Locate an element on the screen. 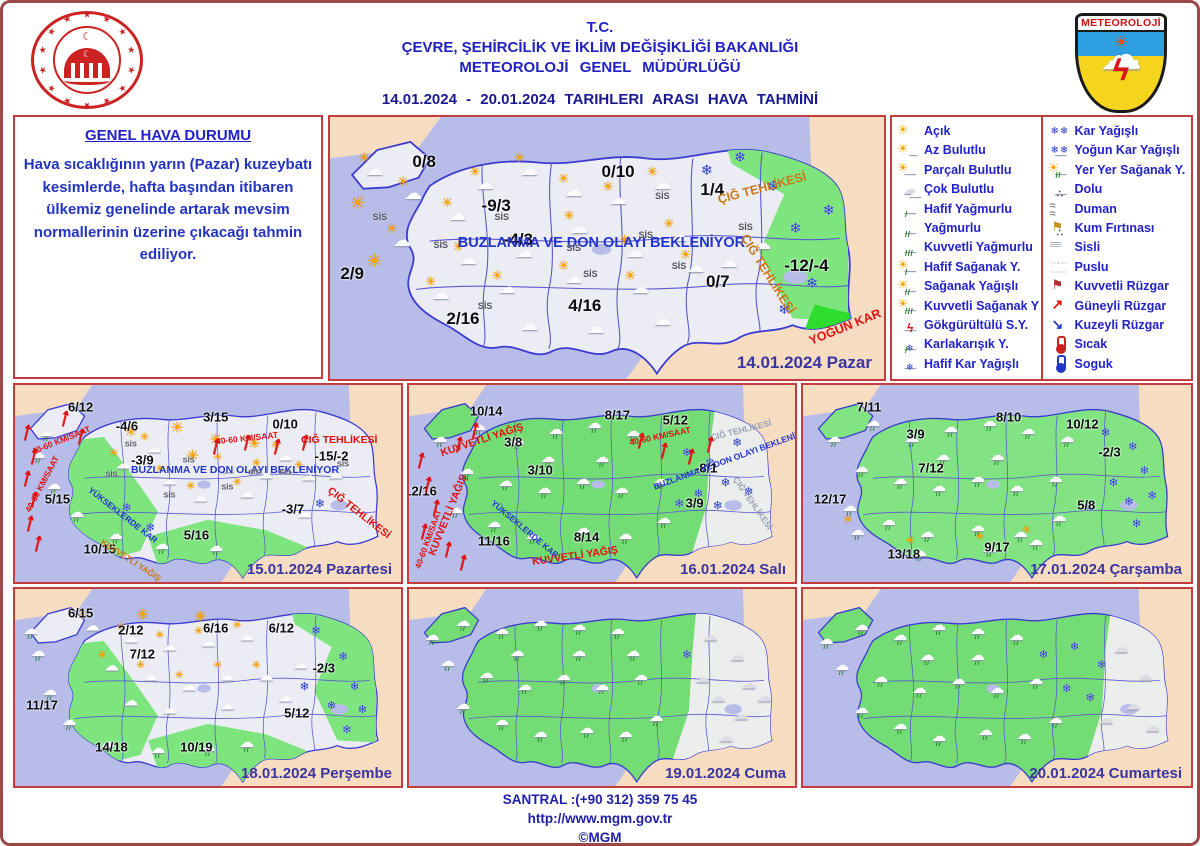 This screenshot has height=846, width=1200. temperature-label: 11/16 is located at coordinates (493, 541).